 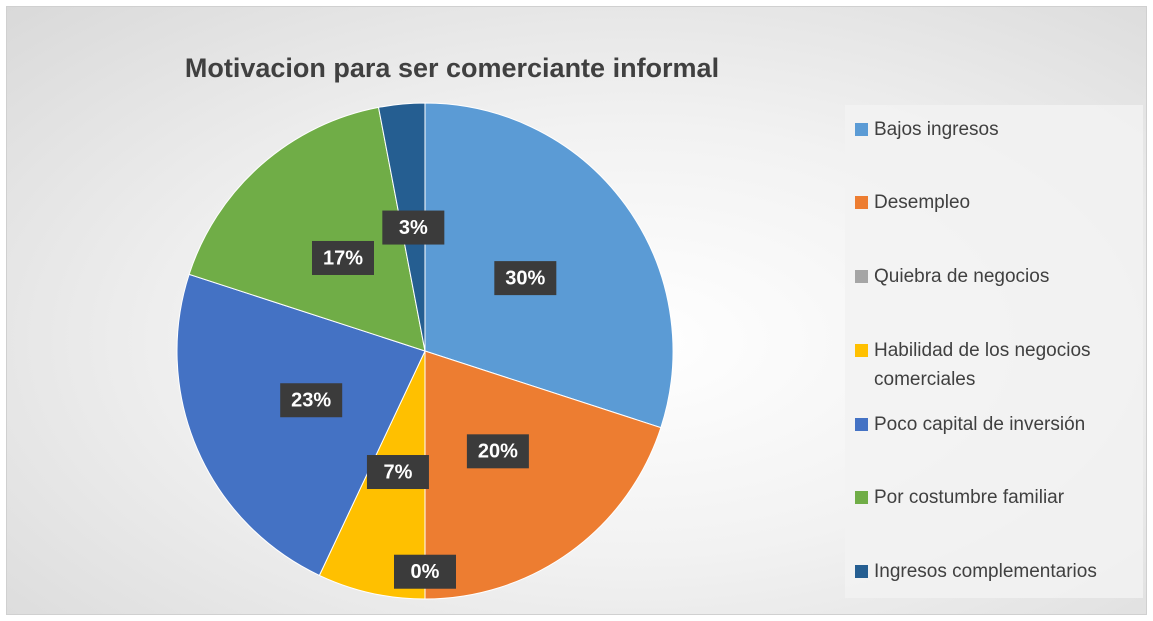 I want to click on data-label: 23%, so click(x=311, y=401).